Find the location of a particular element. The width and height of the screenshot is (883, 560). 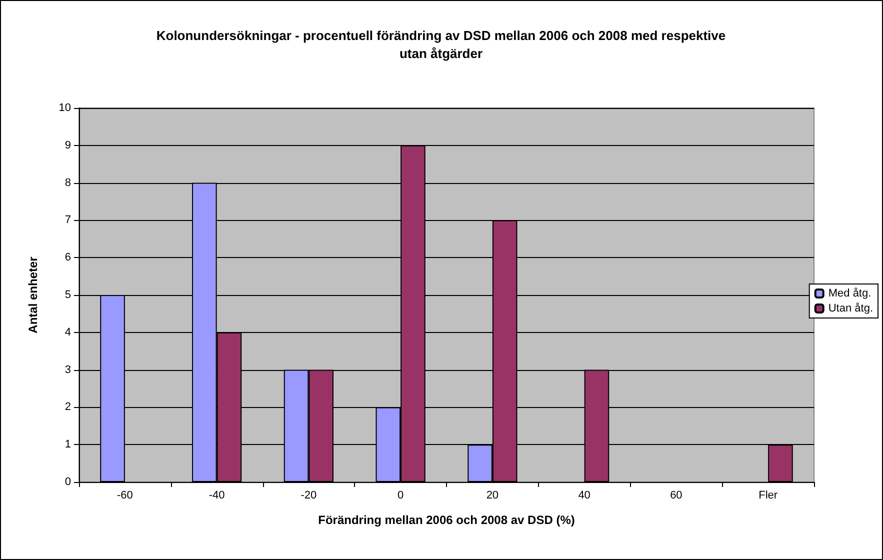

x-tick-label: 20 is located at coordinates (492, 496).